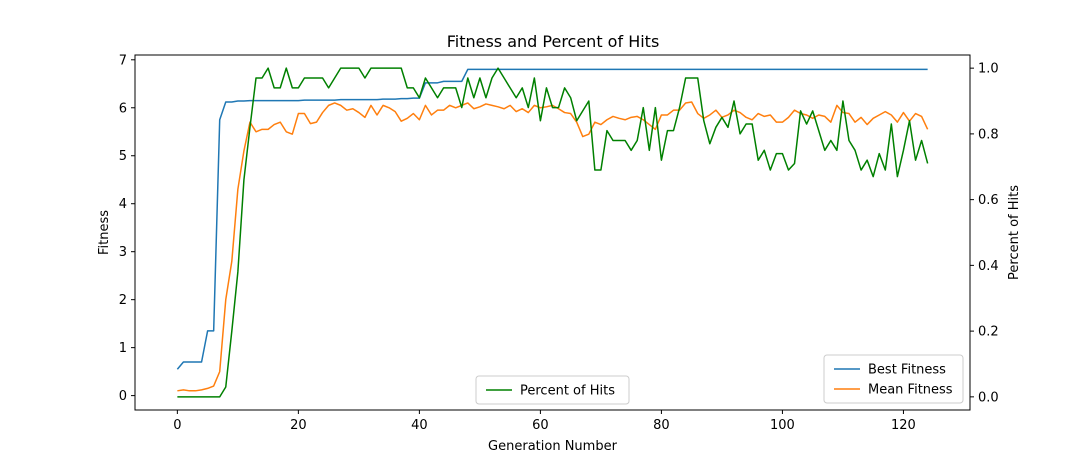 The height and width of the screenshot is (459, 1079). I want to click on y-tick-label-right: 1.0, so click(988, 69).